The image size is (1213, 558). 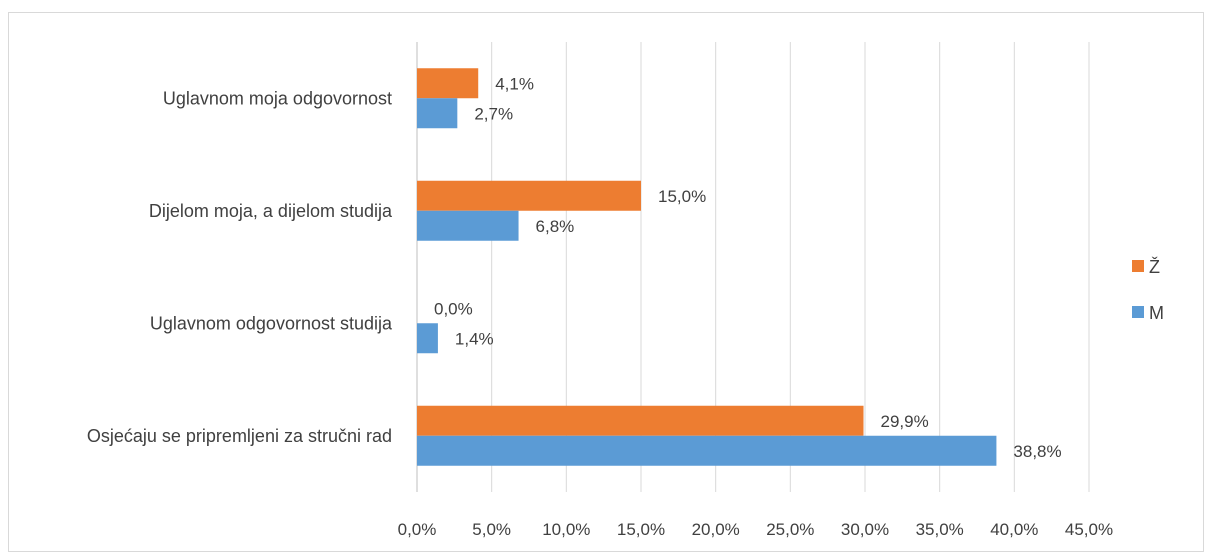 What do you see at coordinates (1037, 451) in the screenshot?
I see `data-label: 38,8%` at bounding box center [1037, 451].